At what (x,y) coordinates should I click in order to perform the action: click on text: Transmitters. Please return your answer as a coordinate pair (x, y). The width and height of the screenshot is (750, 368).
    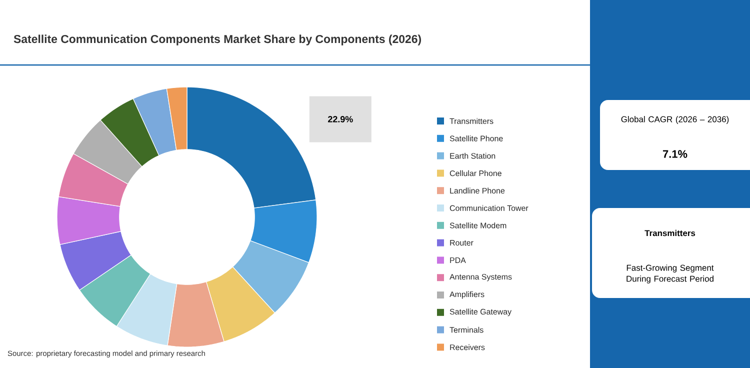
    Looking at the image, I should click on (670, 233).